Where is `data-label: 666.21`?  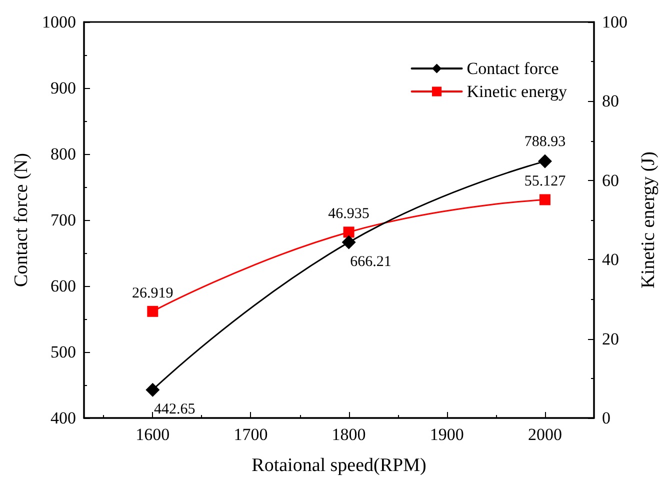 data-label: 666.21 is located at coordinates (371, 262).